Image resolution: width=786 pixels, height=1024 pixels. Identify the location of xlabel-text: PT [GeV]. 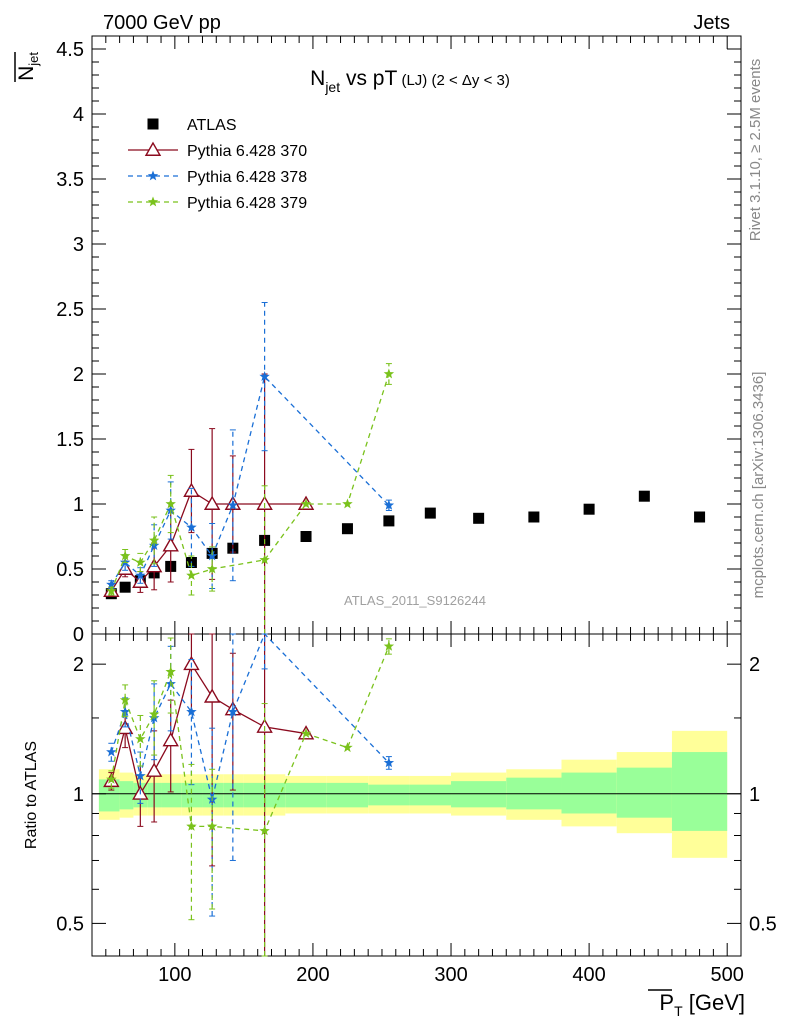
(702, 1004).